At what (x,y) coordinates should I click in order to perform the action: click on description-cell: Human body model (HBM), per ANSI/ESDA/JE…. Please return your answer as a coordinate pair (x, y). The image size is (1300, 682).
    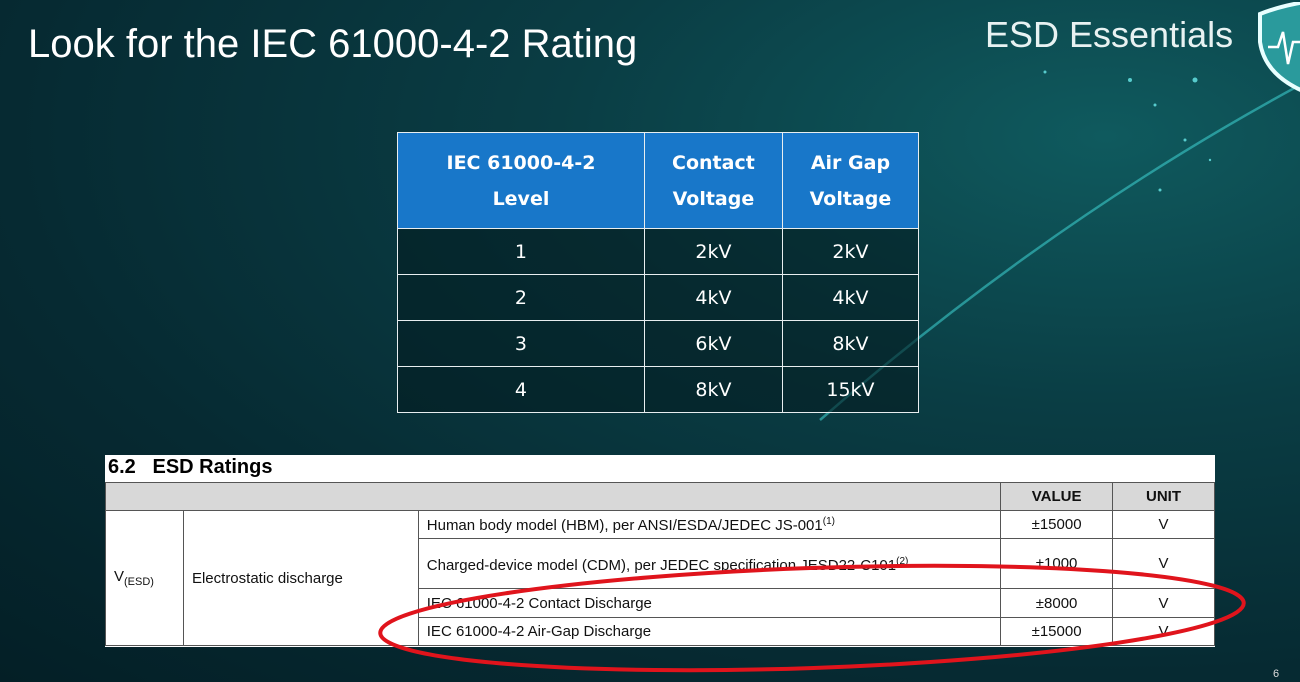
    Looking at the image, I should click on (709, 524).